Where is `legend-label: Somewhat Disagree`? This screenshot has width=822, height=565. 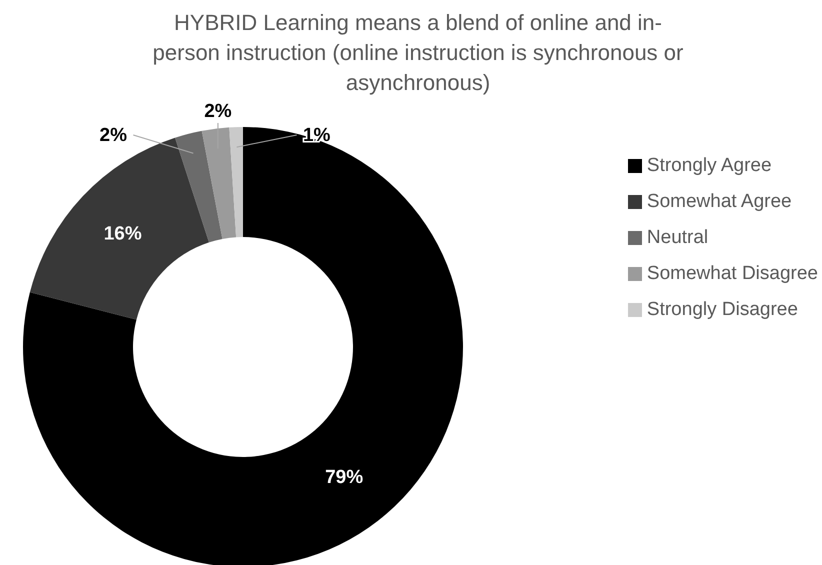 legend-label: Somewhat Disagree is located at coordinates (732, 274).